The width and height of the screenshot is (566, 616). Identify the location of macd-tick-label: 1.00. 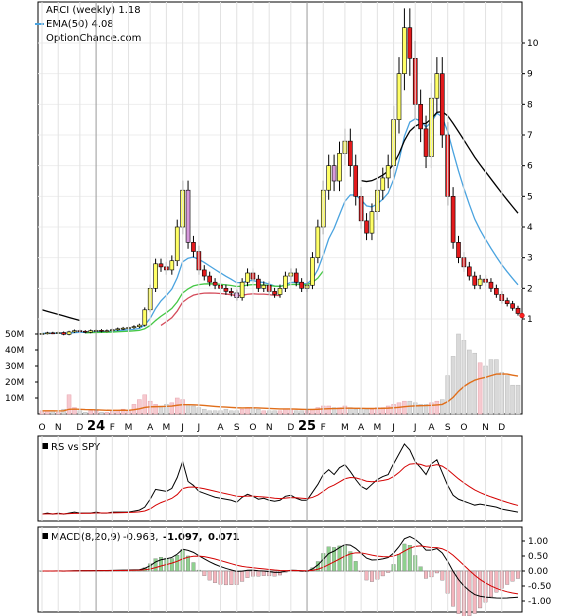
(538, 542).